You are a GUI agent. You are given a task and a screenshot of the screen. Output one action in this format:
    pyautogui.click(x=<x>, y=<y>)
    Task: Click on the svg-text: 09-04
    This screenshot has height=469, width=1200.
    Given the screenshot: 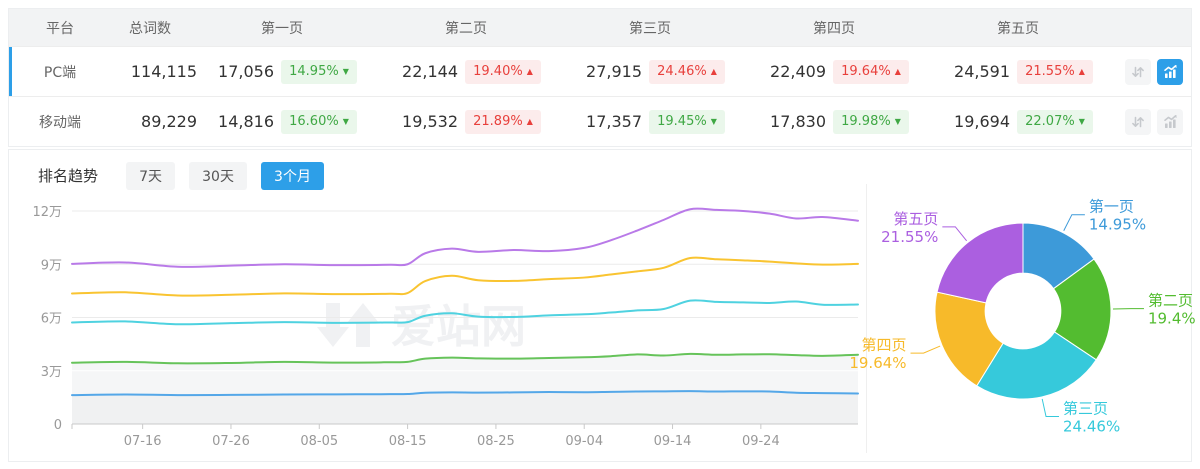 What is the action you would take?
    pyautogui.click(x=584, y=441)
    